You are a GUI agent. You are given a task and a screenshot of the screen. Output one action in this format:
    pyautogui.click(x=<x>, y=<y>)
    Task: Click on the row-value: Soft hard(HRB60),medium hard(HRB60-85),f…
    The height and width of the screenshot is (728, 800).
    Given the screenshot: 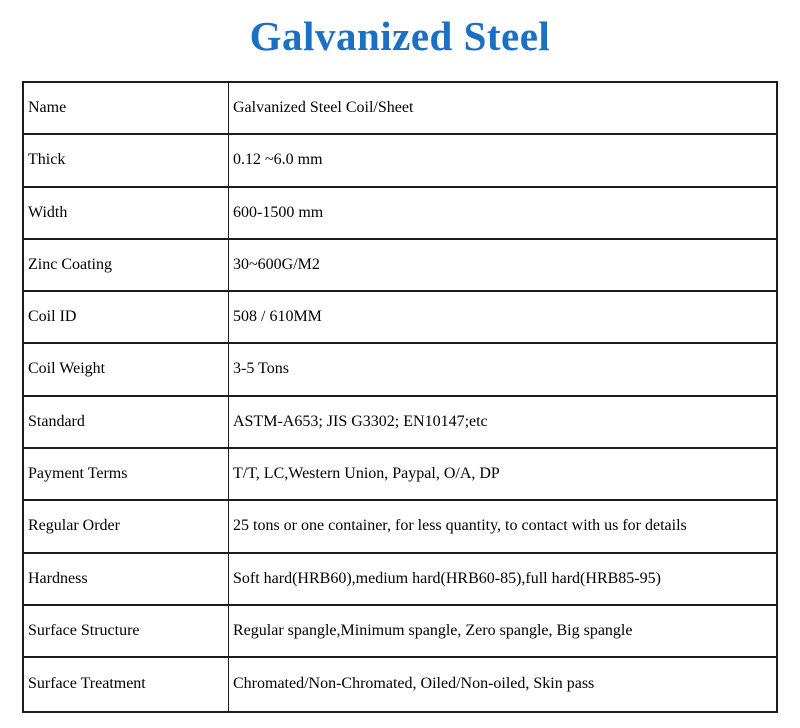 What is the action you would take?
    pyautogui.click(x=447, y=578)
    